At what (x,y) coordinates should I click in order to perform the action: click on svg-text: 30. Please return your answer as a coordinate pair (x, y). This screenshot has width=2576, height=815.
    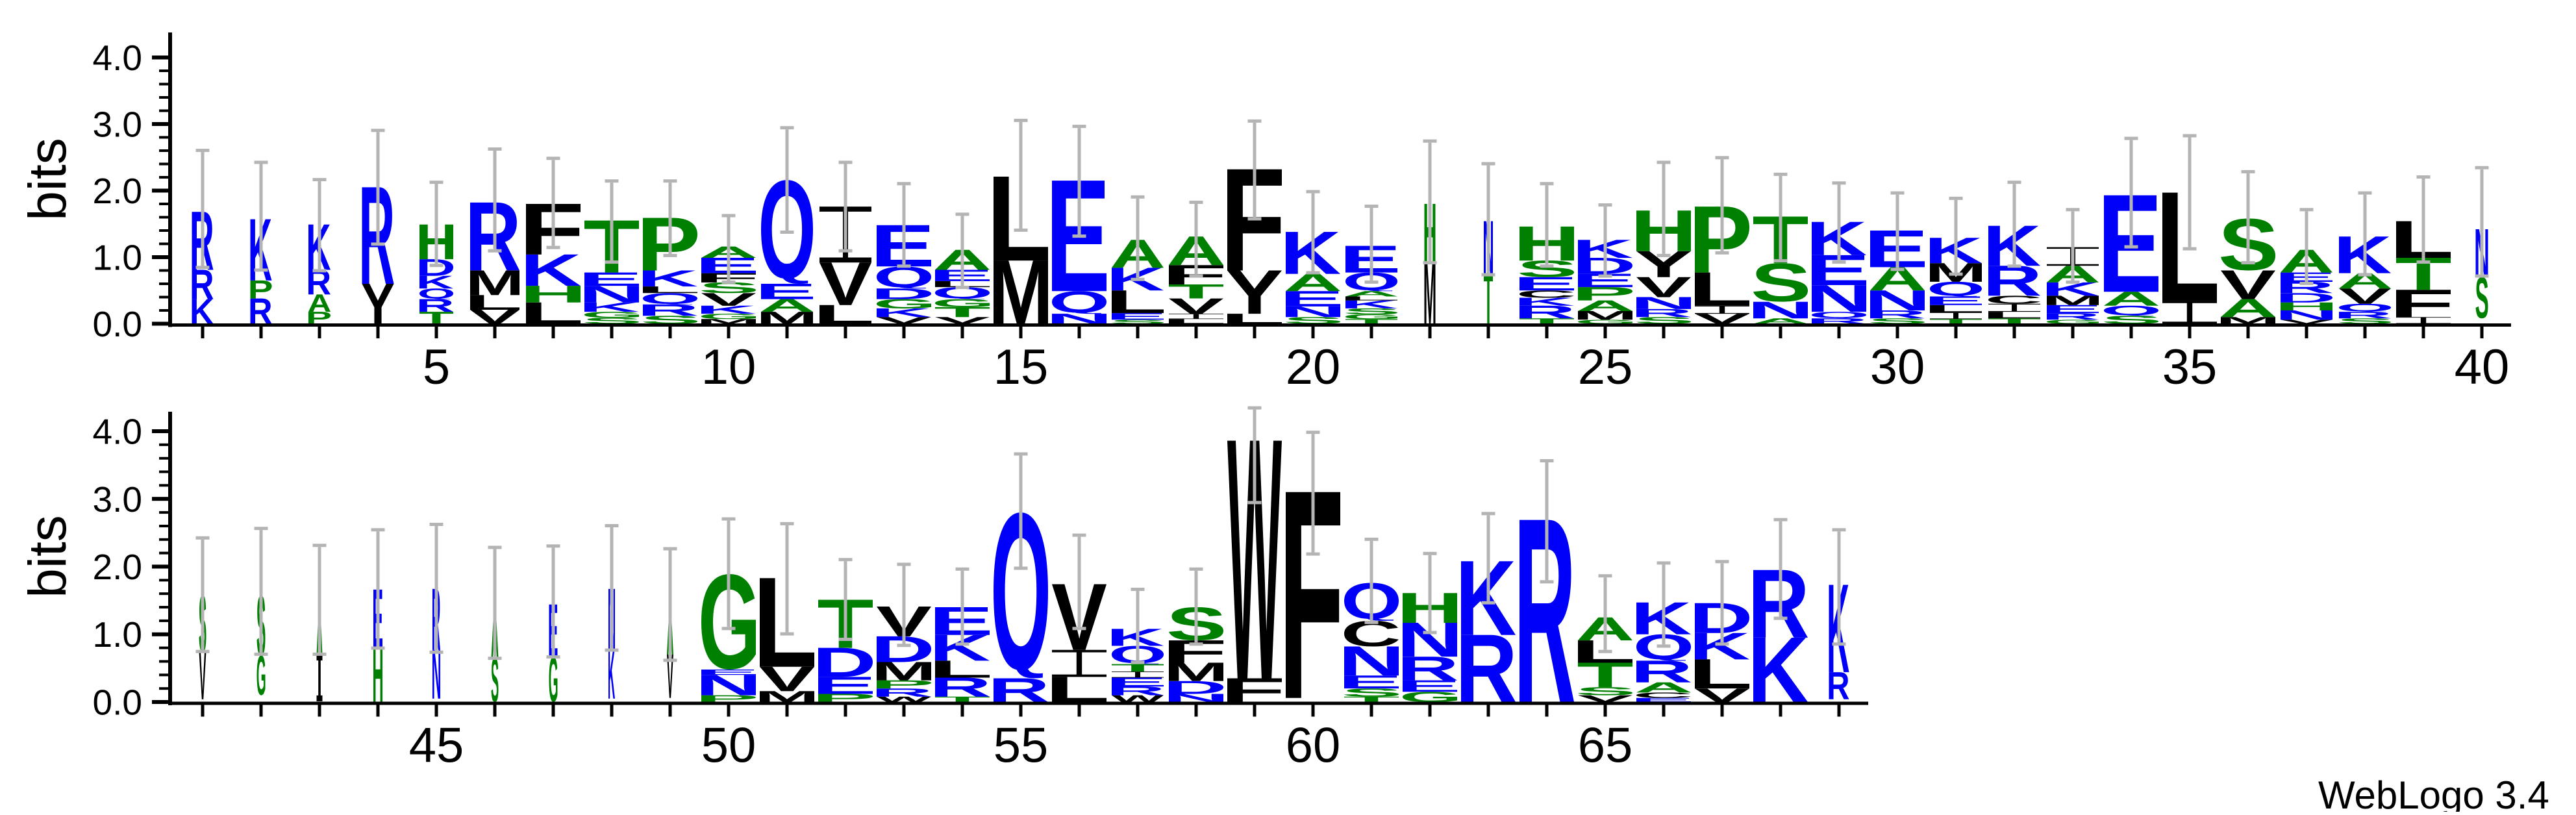
    Looking at the image, I should click on (1897, 367).